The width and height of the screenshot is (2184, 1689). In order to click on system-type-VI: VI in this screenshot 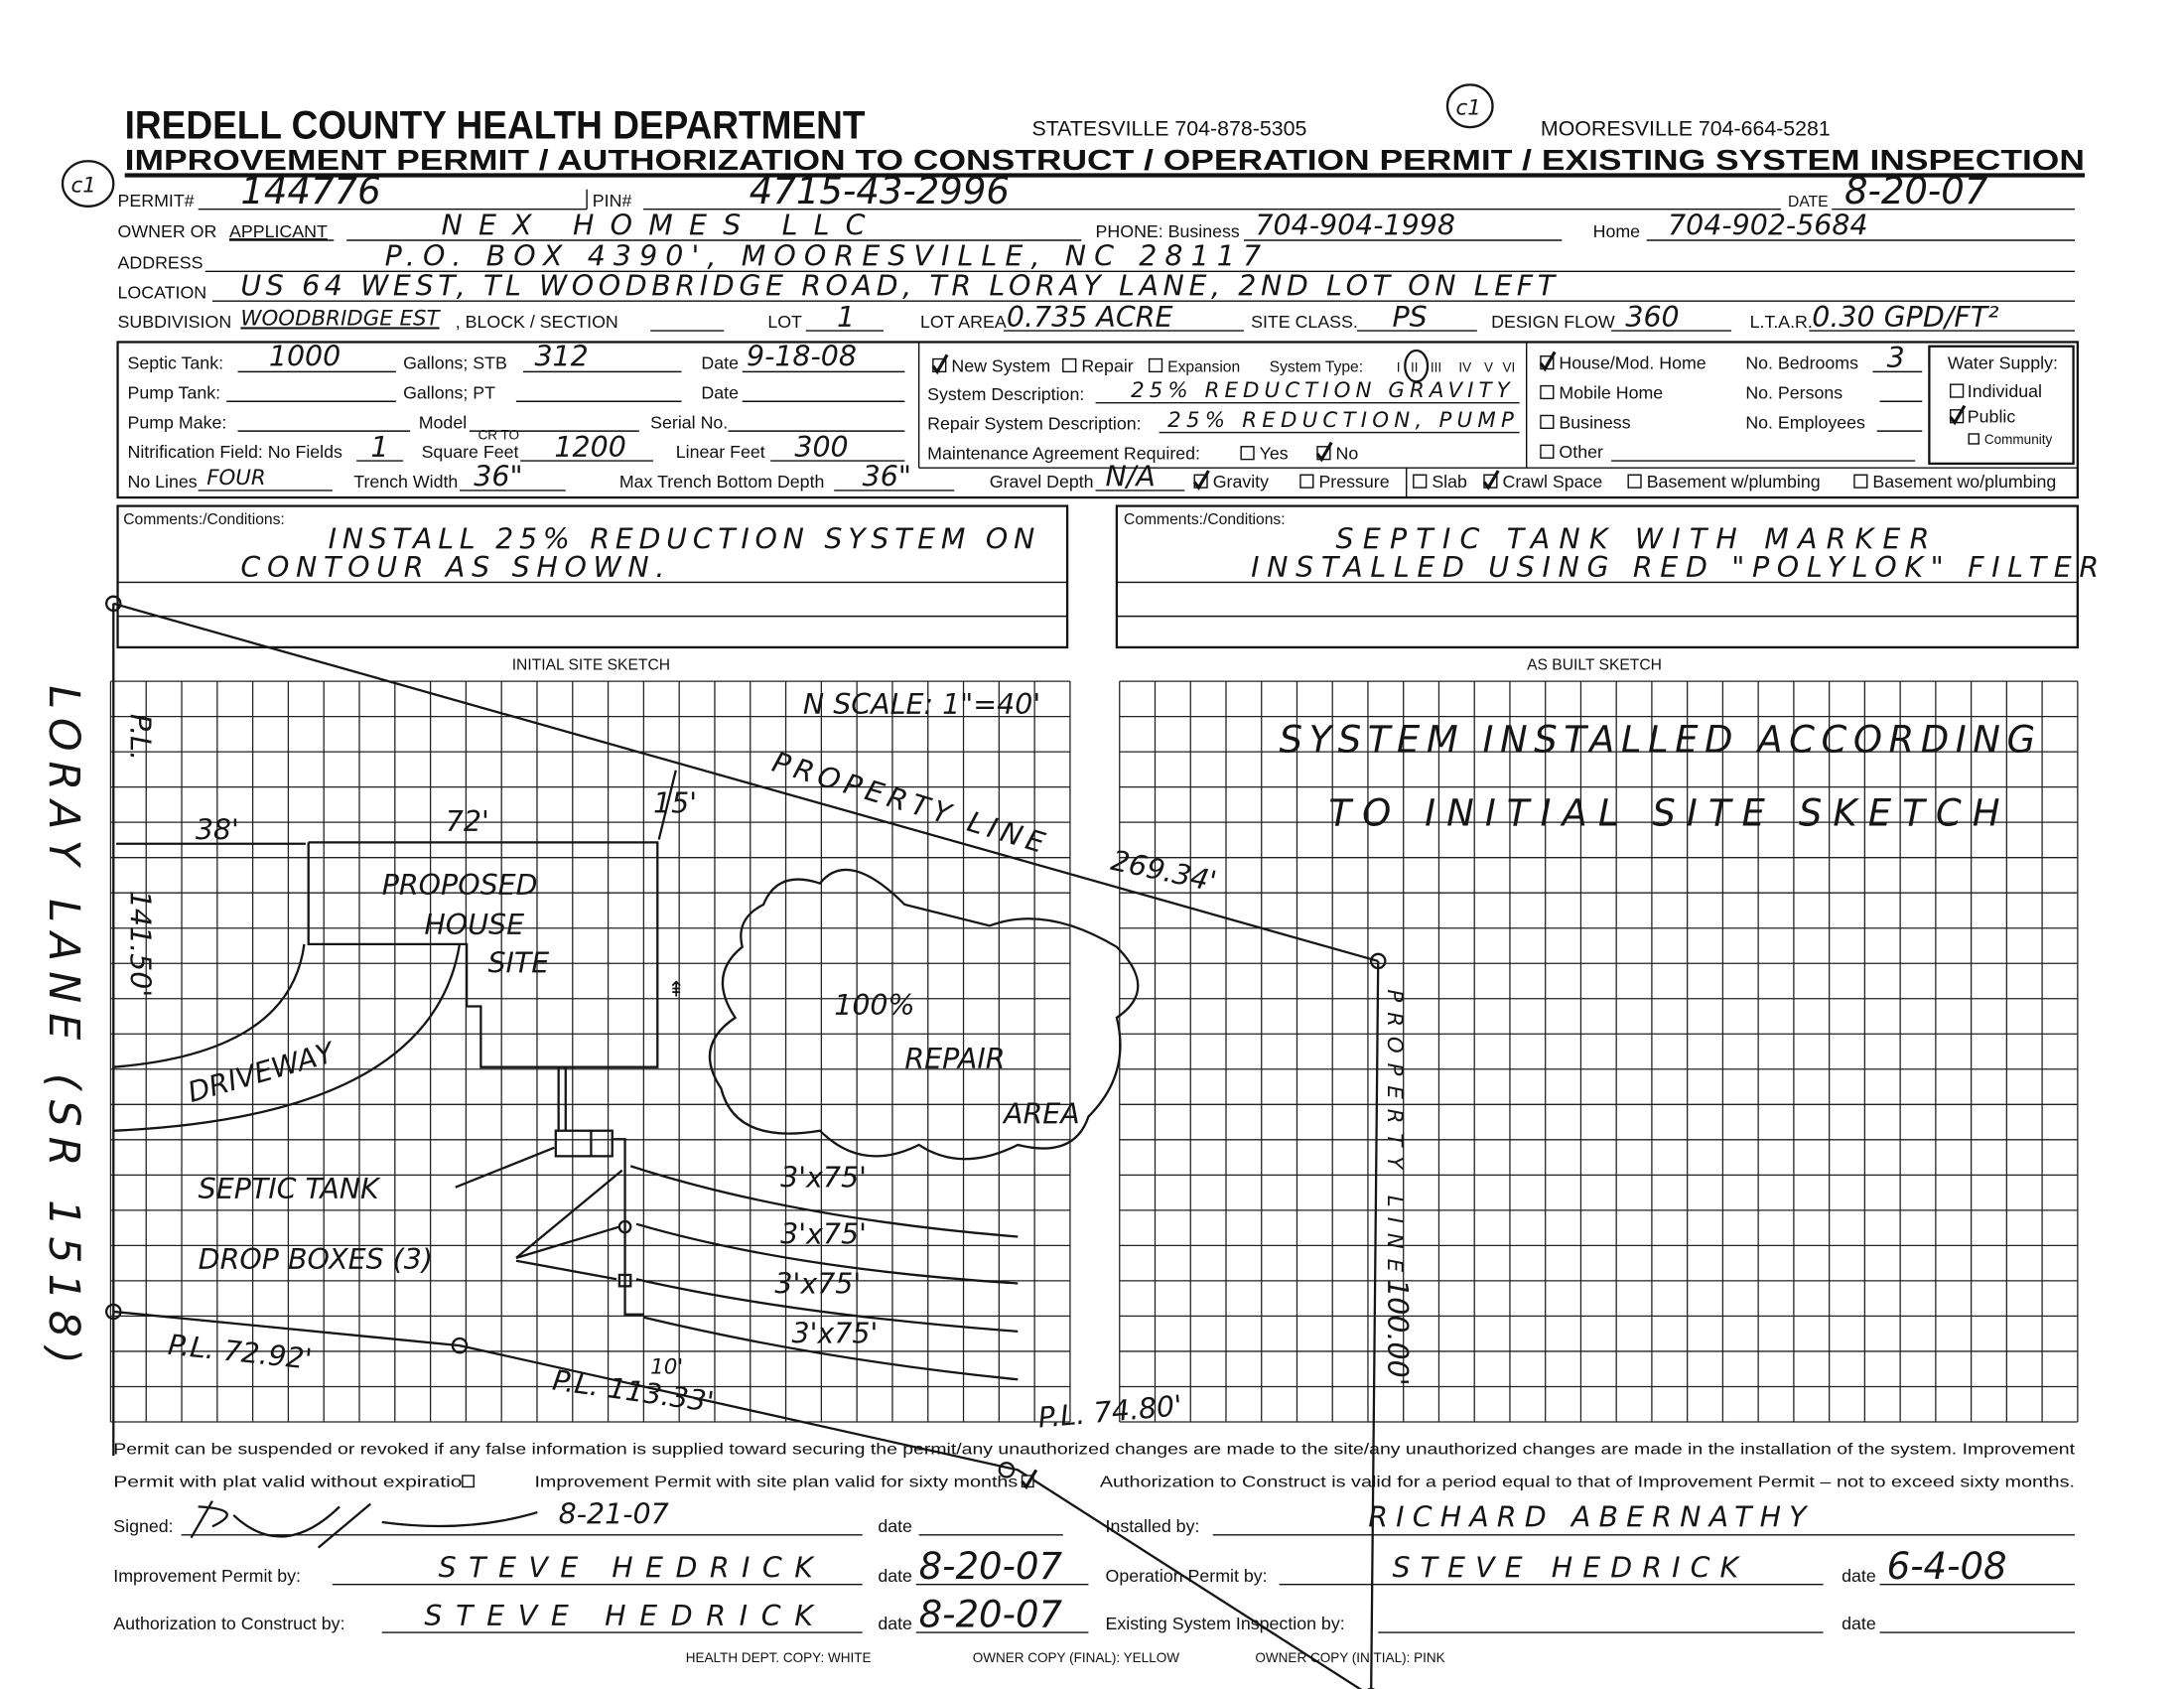, I will do `click(1509, 366)`.